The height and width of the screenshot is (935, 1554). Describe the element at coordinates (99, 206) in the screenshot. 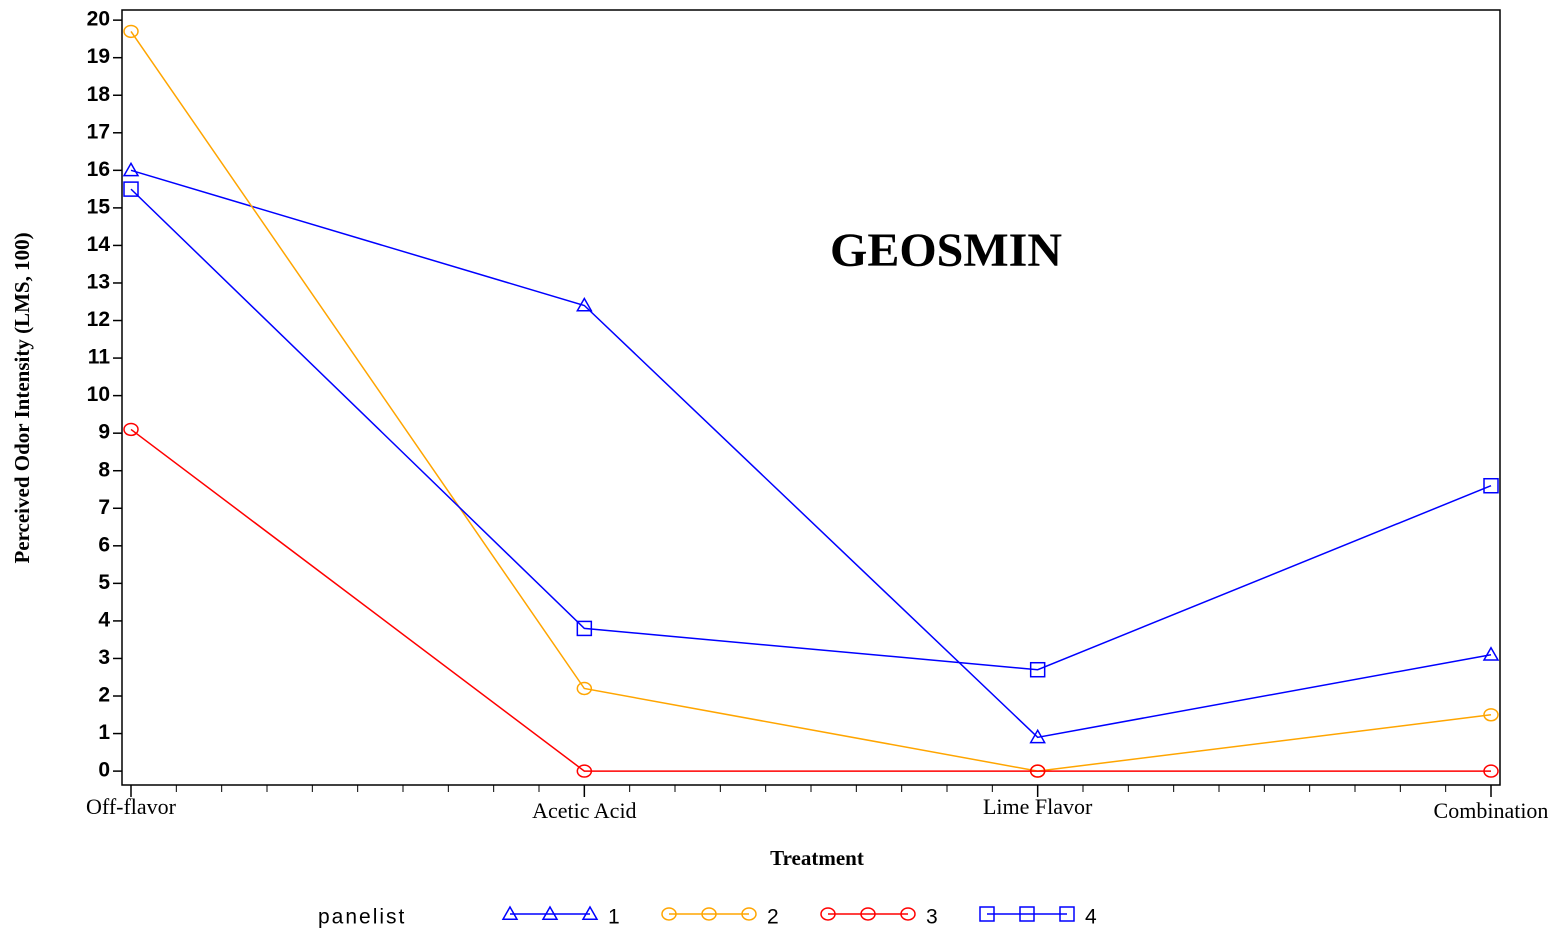

I see `y-tick-label: 15` at that location.